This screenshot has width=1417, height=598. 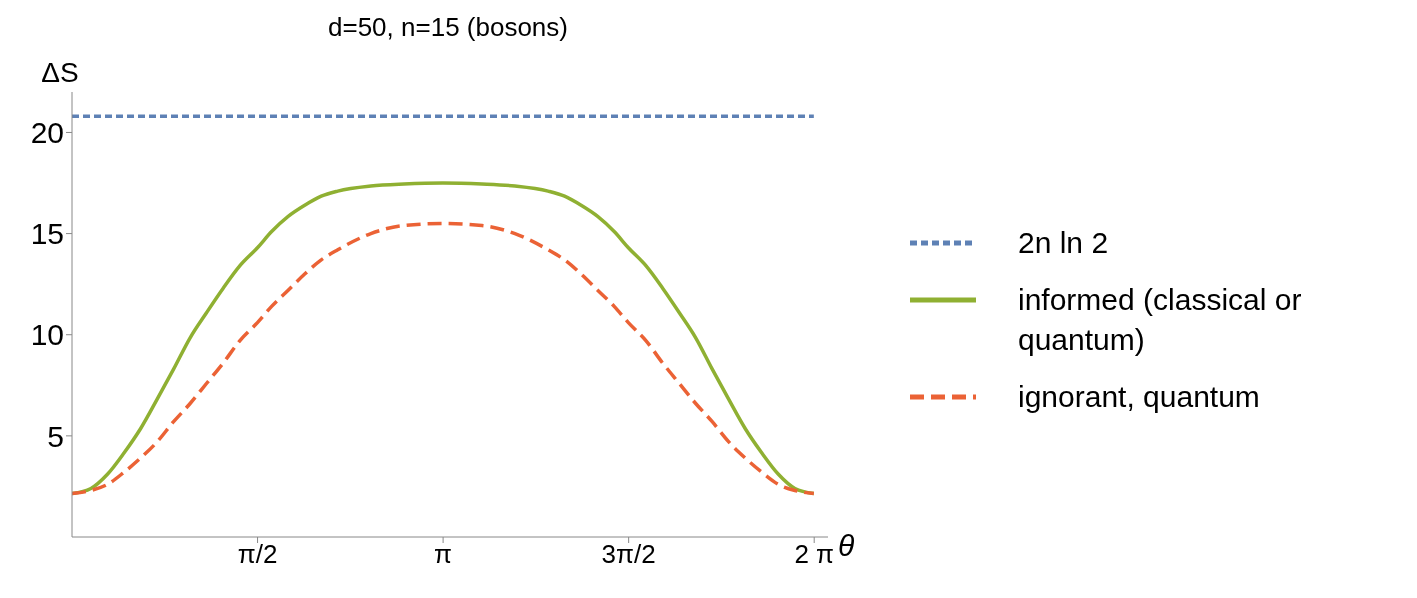 What do you see at coordinates (443, 554) in the screenshot?
I see `x-tick-label: π` at bounding box center [443, 554].